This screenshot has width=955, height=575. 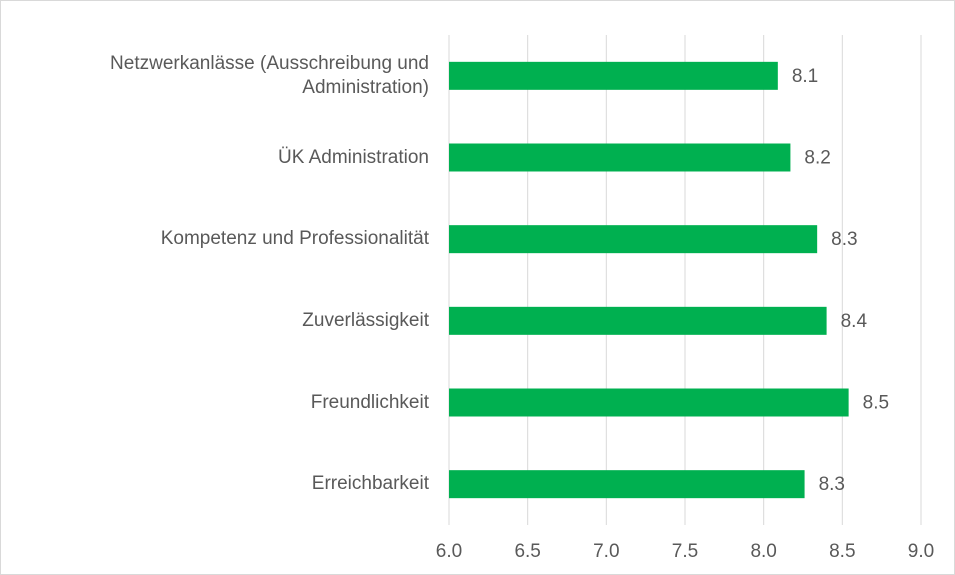 What do you see at coordinates (876, 403) in the screenshot?
I see `data-label: 8.5` at bounding box center [876, 403].